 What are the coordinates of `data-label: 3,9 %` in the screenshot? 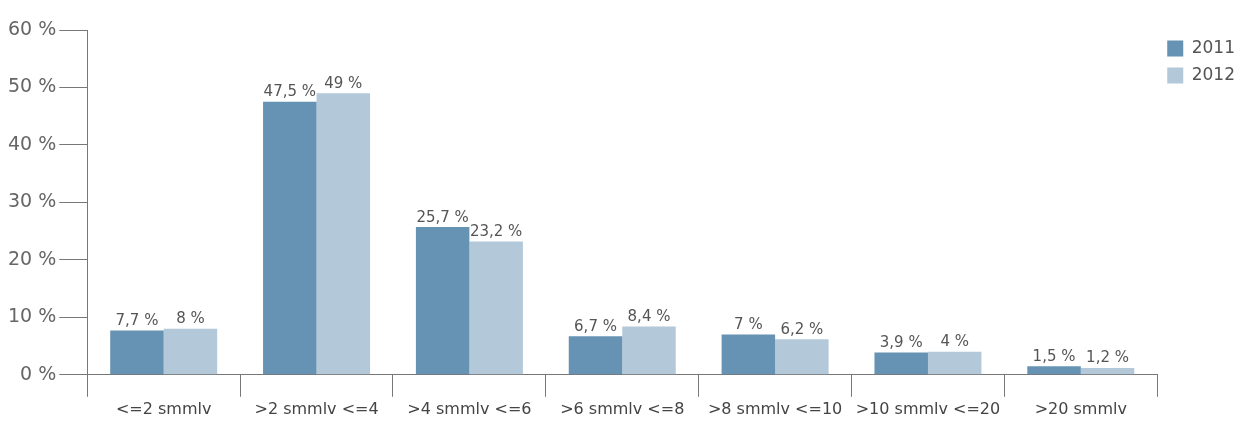 It's located at (901, 341).